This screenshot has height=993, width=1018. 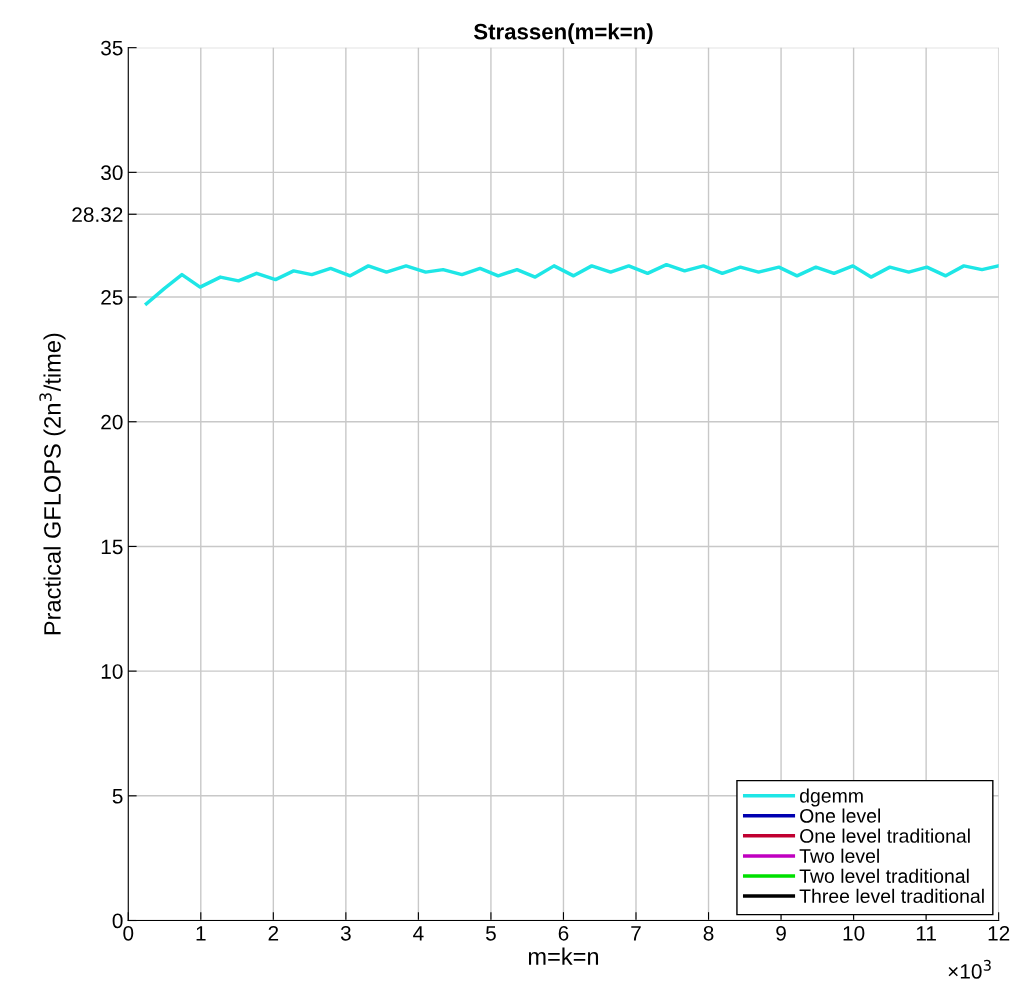 What do you see at coordinates (128, 933) in the screenshot?
I see `x-tick-label: 0` at bounding box center [128, 933].